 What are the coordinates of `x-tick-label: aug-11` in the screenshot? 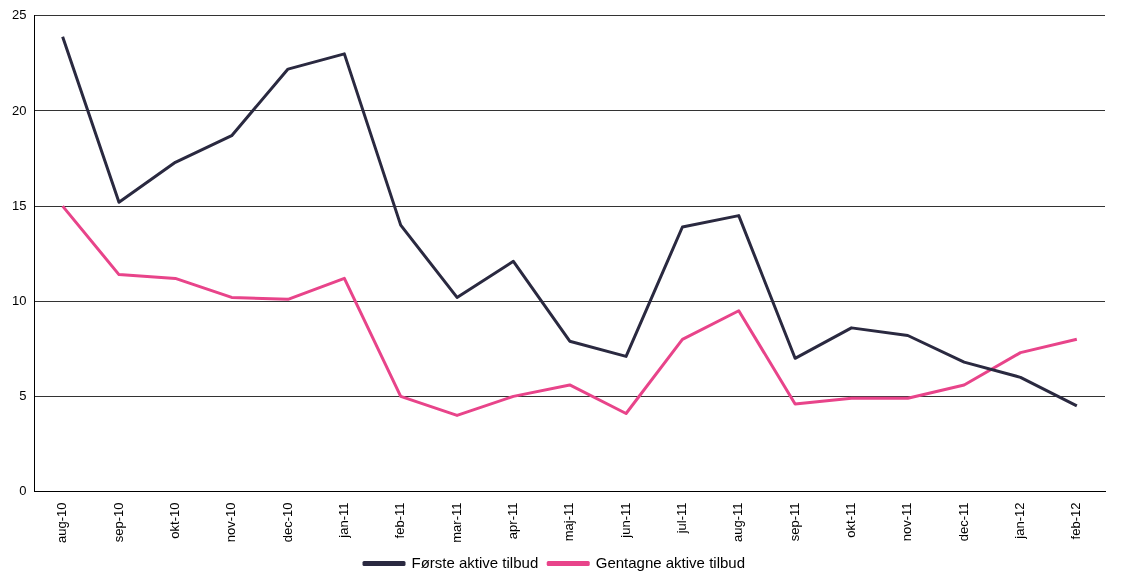 It's located at (738, 522).